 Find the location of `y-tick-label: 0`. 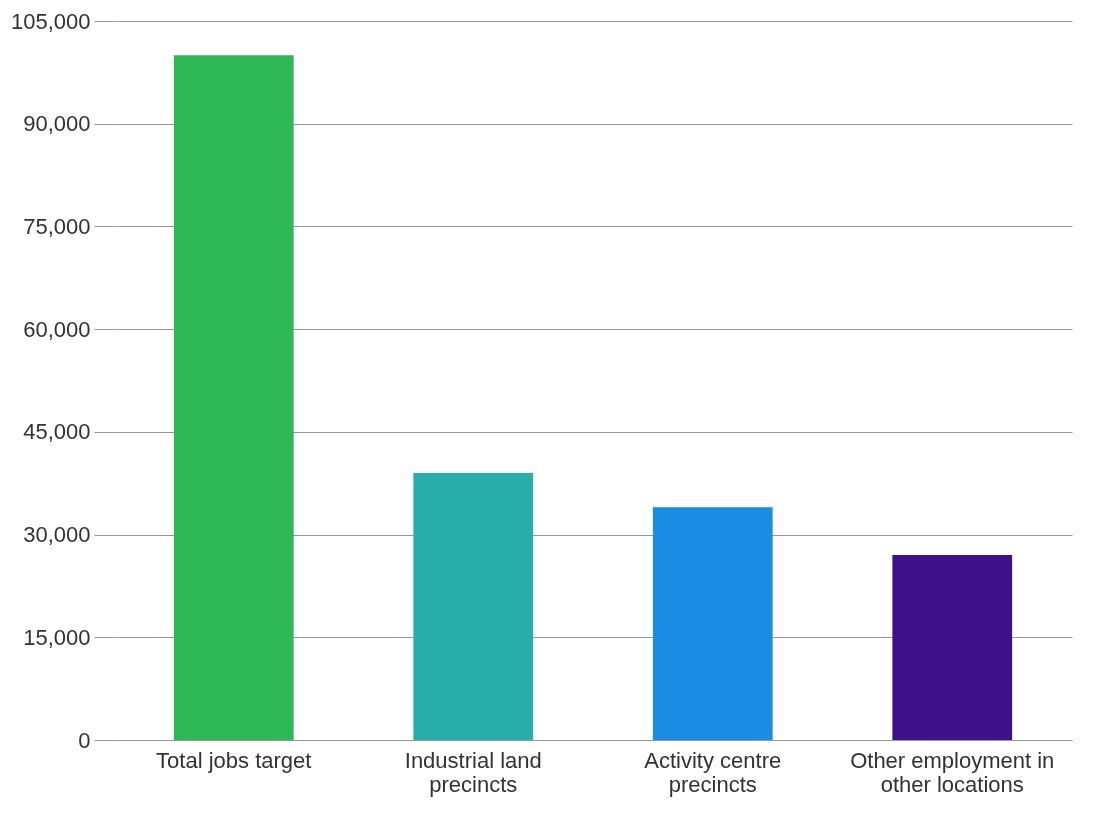

y-tick-label: 0 is located at coordinates (84, 740).